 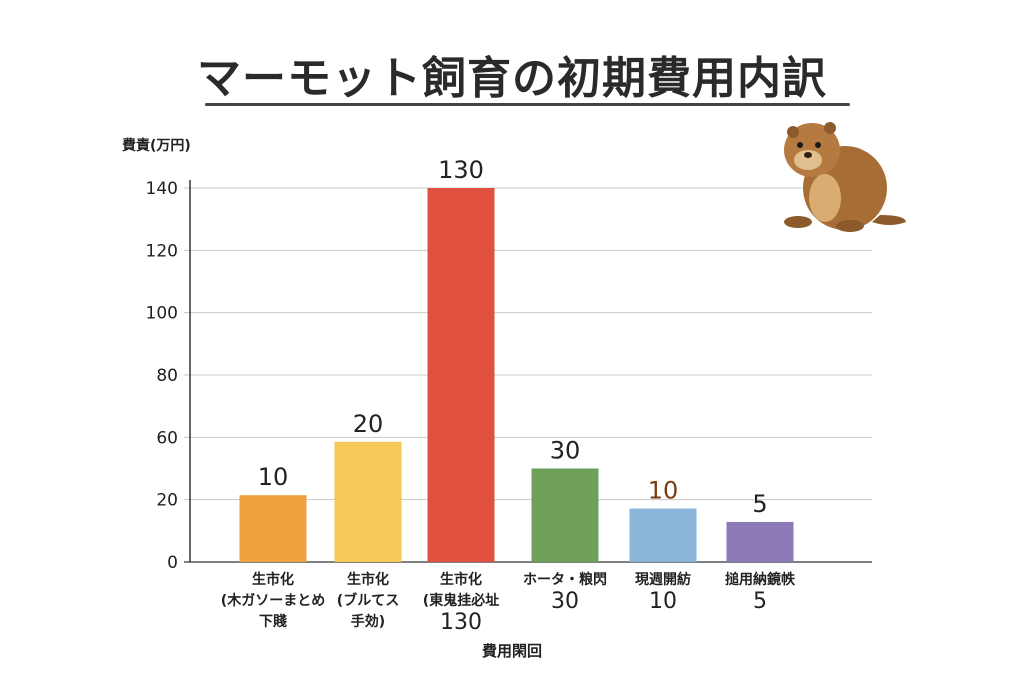 I want to click on x-tick-label-line: 下賤, so click(x=273, y=622).